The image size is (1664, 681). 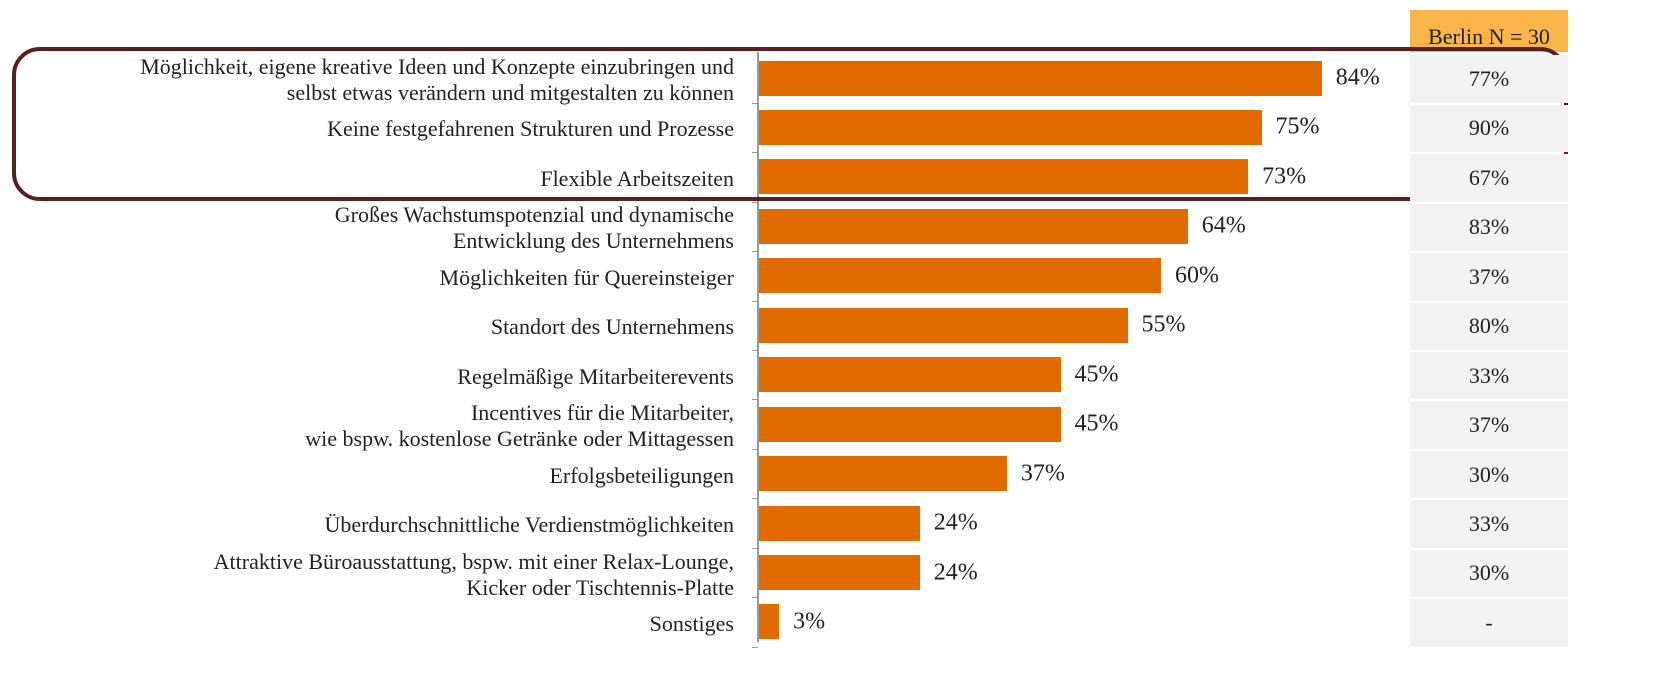 What do you see at coordinates (1197, 275) in the screenshot?
I see `value-label: 60%` at bounding box center [1197, 275].